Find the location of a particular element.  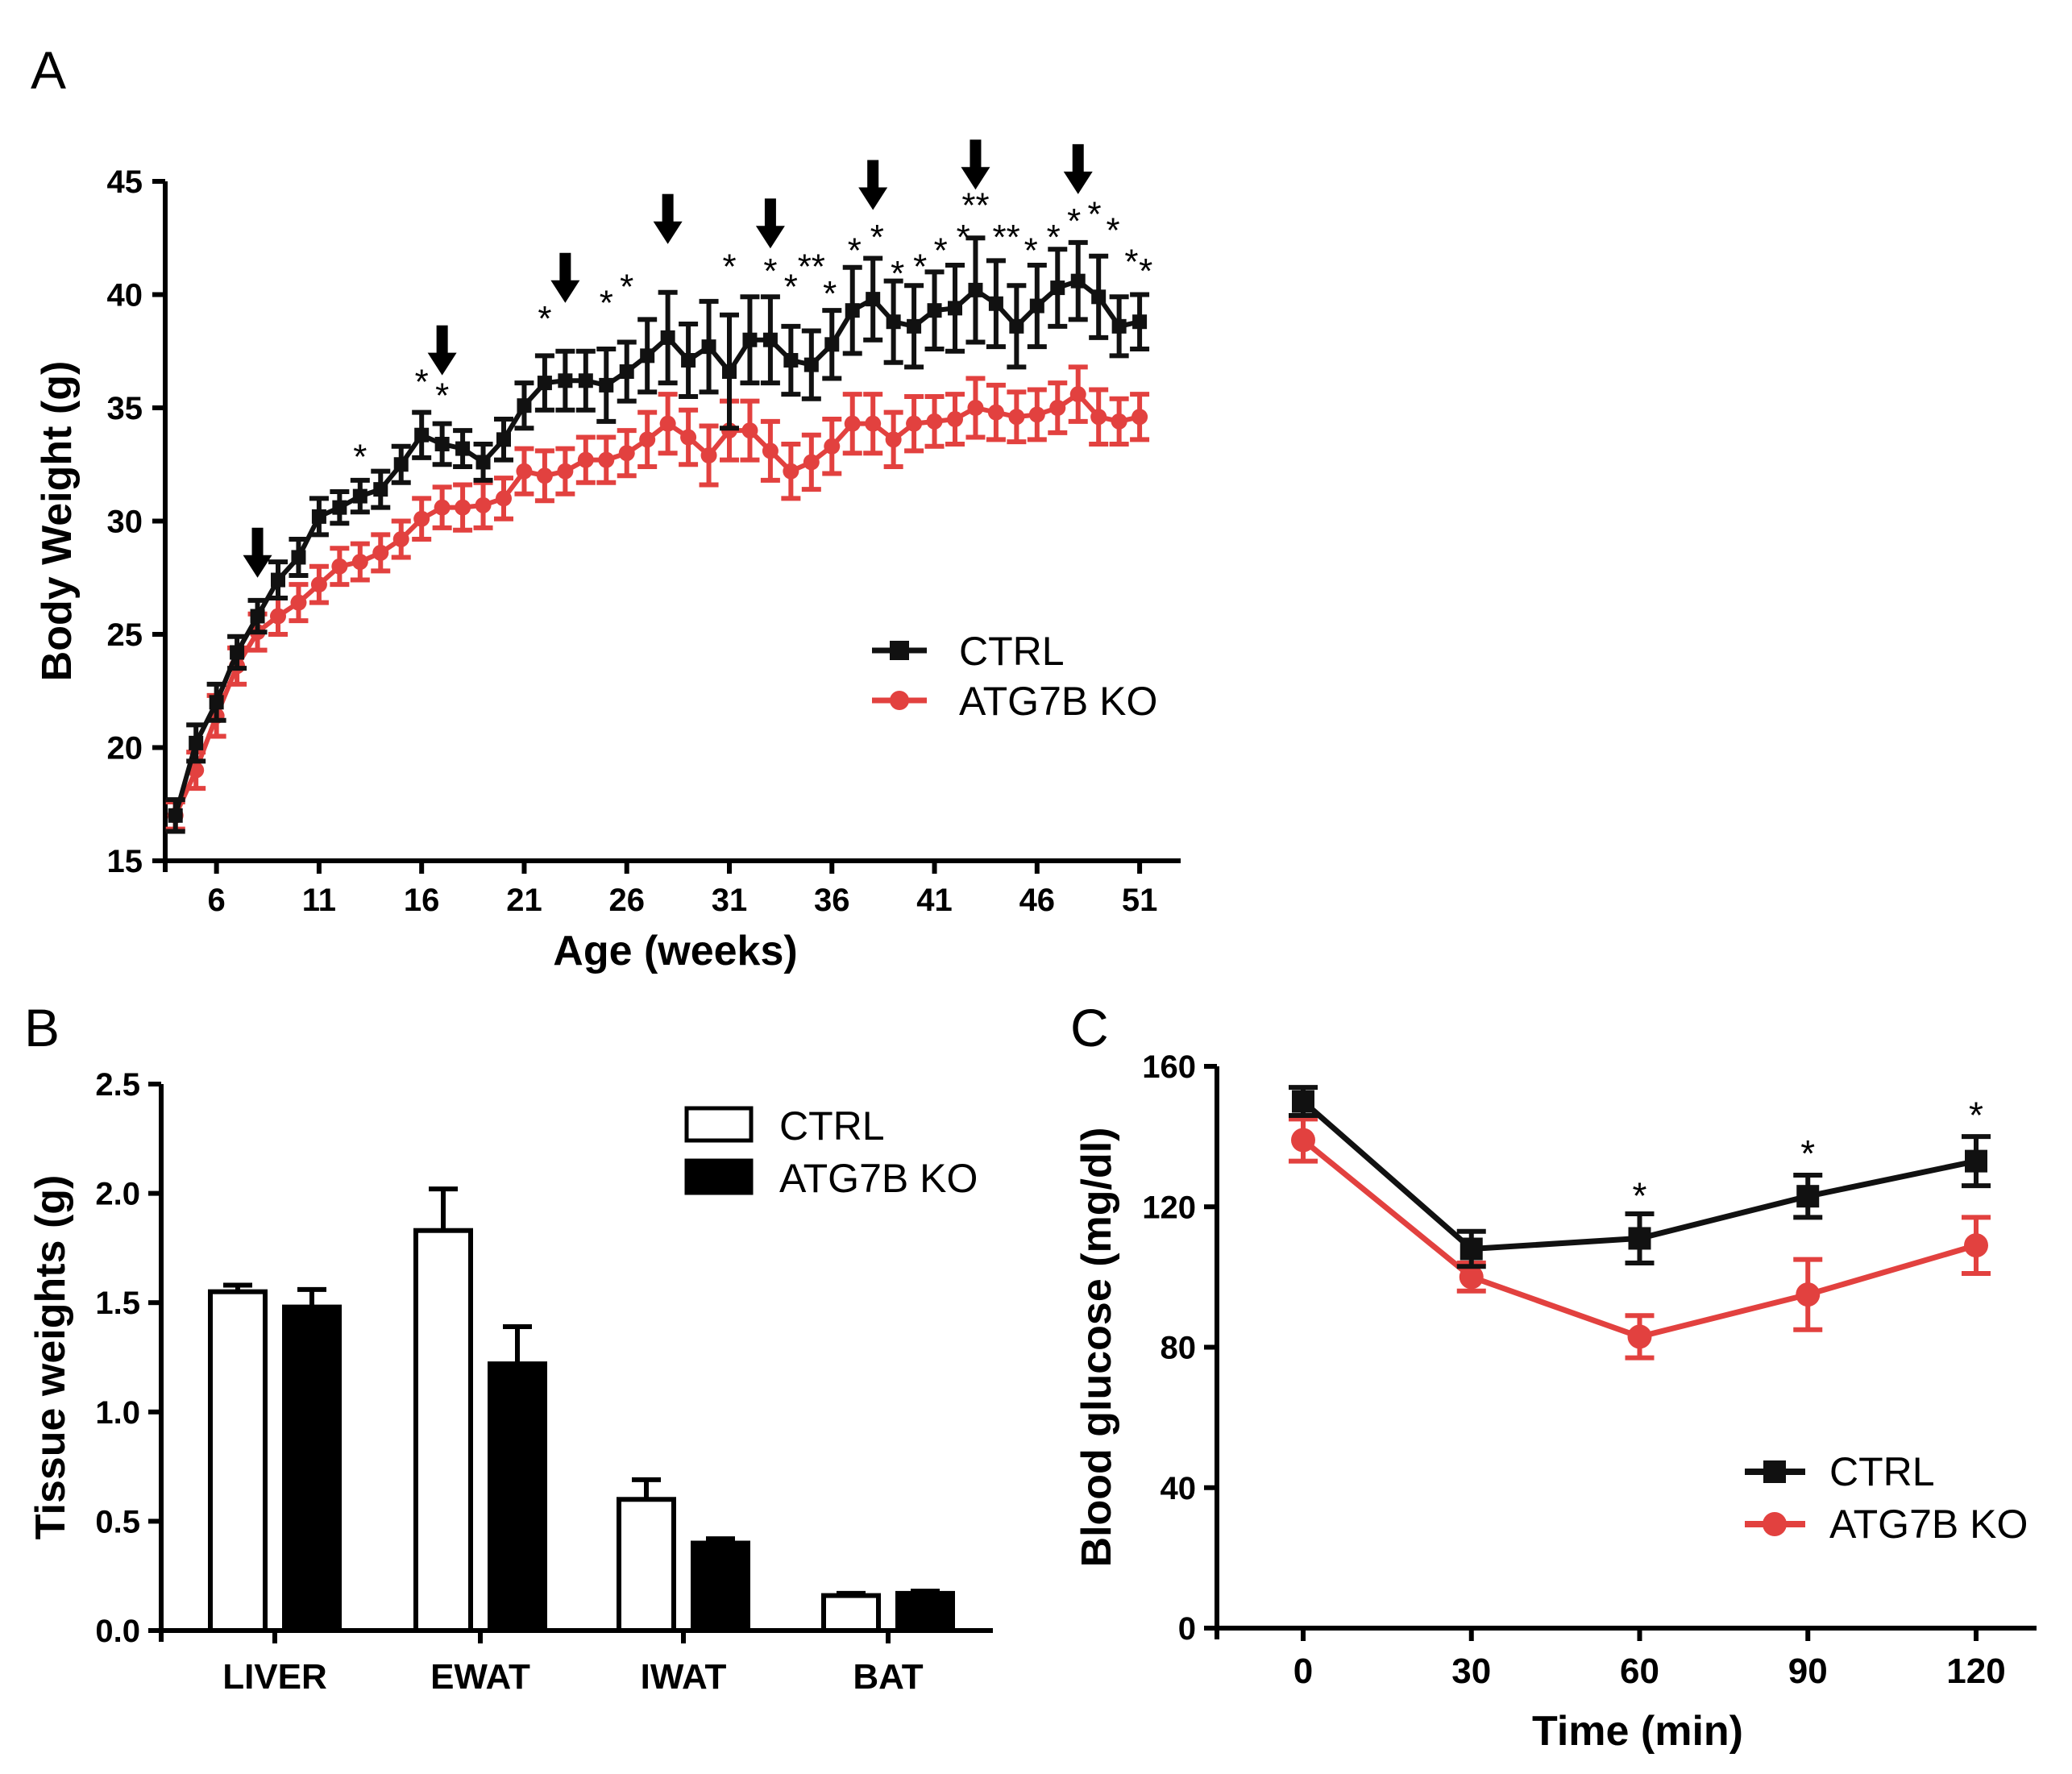

panel-a-y-tick-label: 25 is located at coordinates (125, 635).